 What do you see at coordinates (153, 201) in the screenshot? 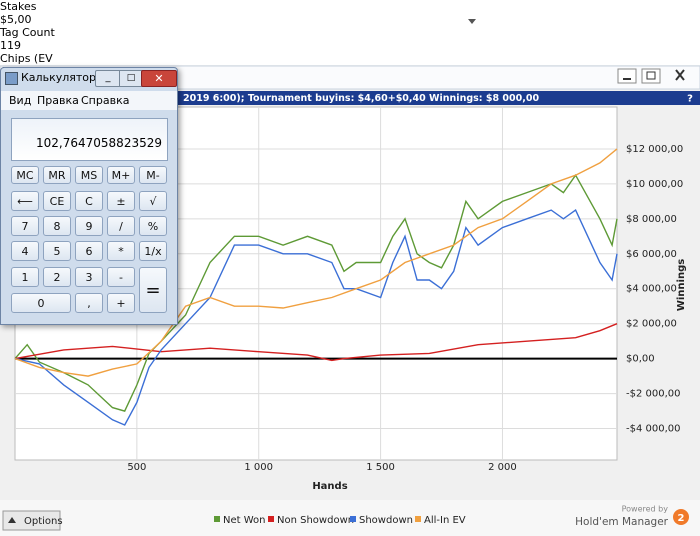
I see `calc-button: √` at bounding box center [153, 201].